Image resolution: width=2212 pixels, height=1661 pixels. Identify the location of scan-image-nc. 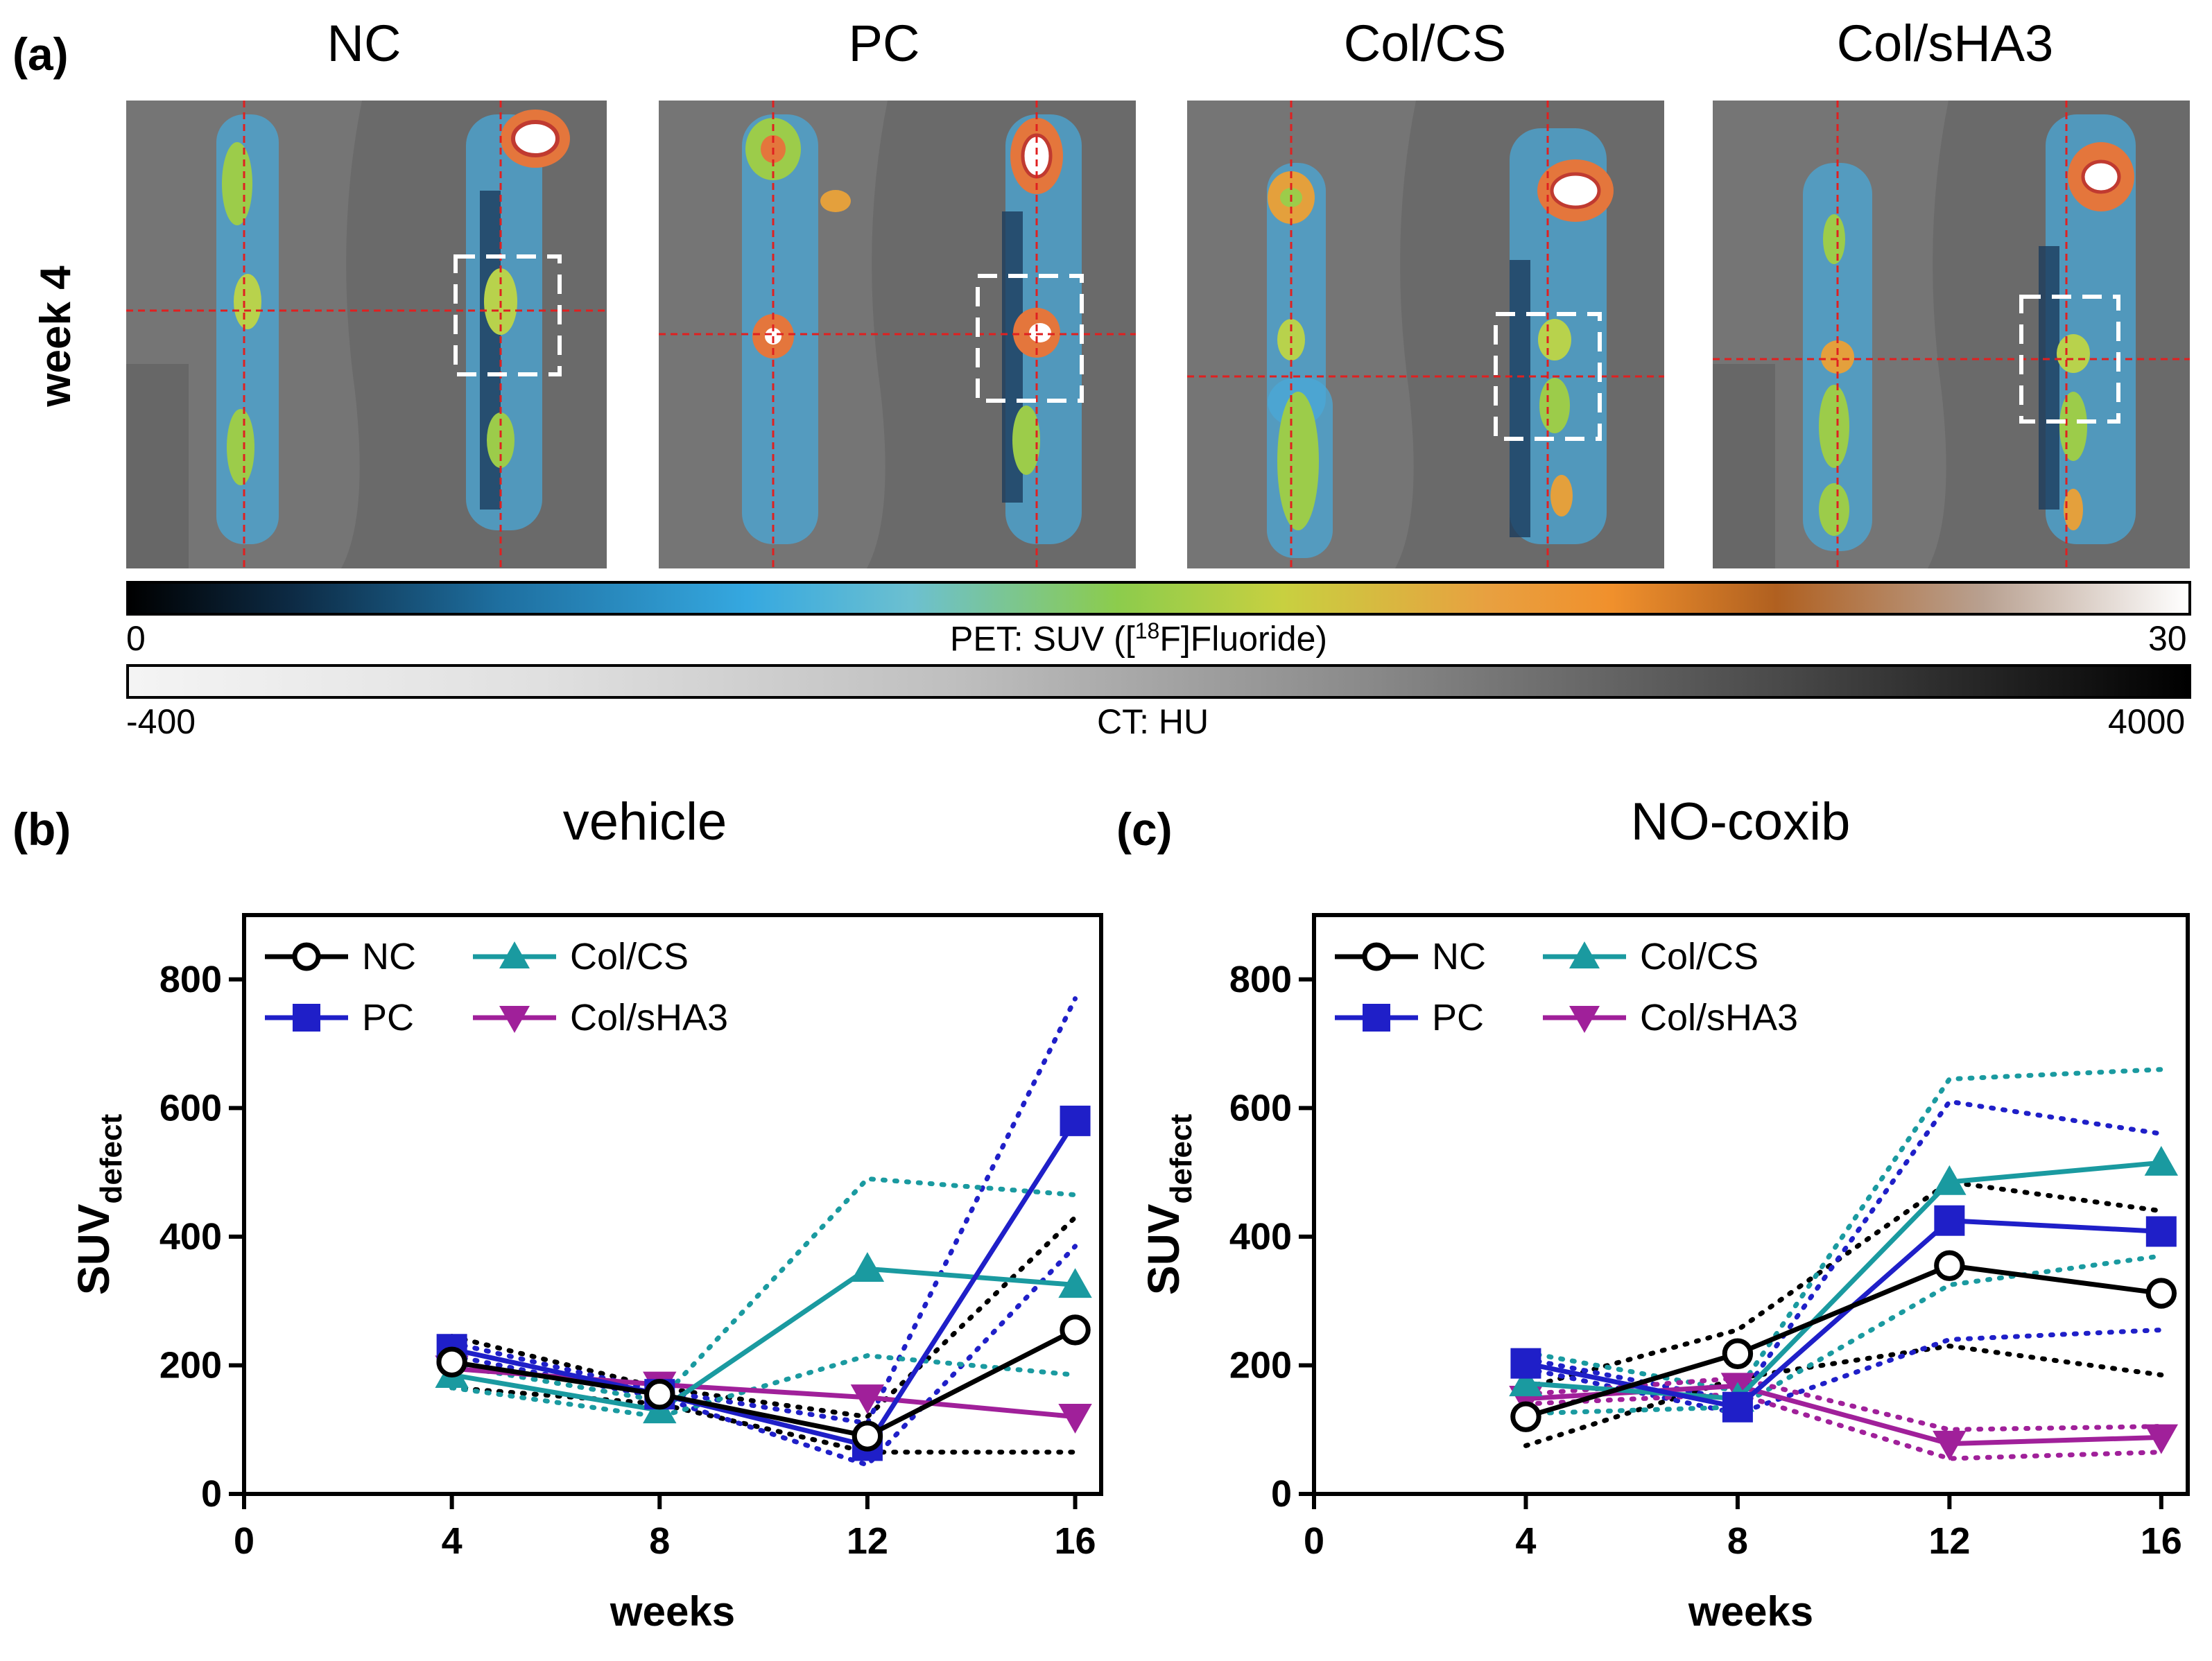
(367, 334).